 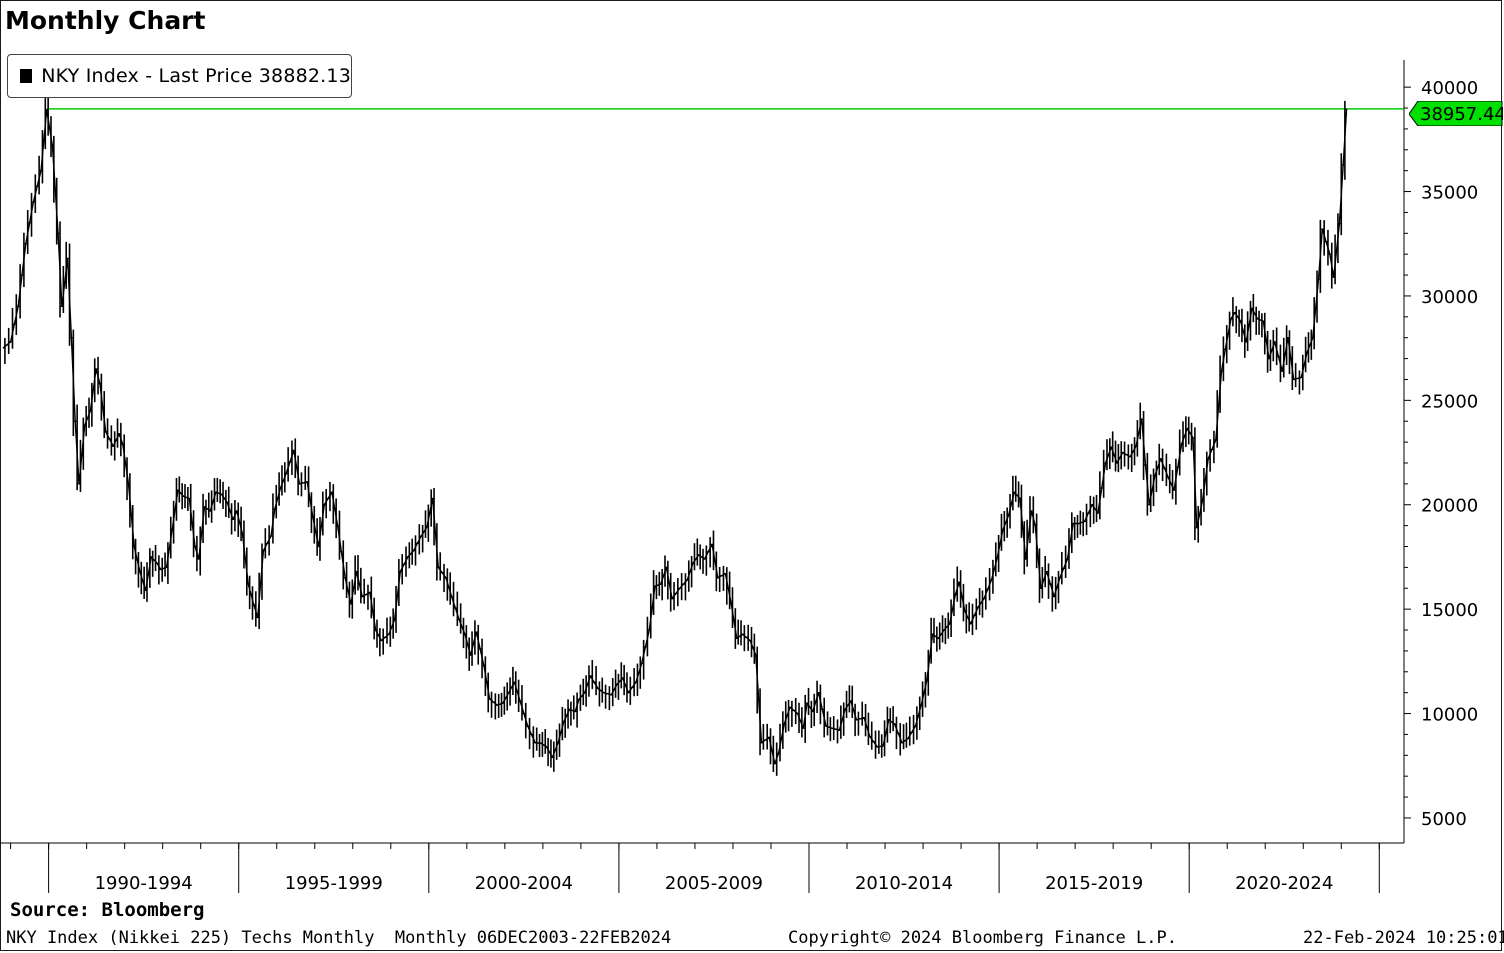 What do you see at coordinates (144, 883) in the screenshot?
I see `x-tick-label: 1990-1994` at bounding box center [144, 883].